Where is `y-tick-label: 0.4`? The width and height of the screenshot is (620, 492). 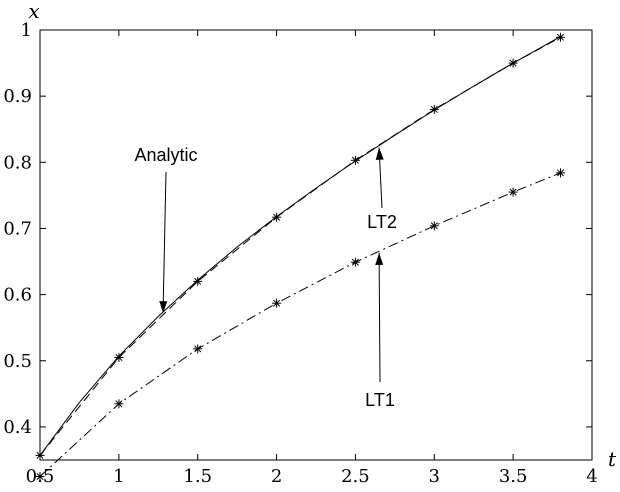
y-tick-label: 0.4 is located at coordinates (17, 427).